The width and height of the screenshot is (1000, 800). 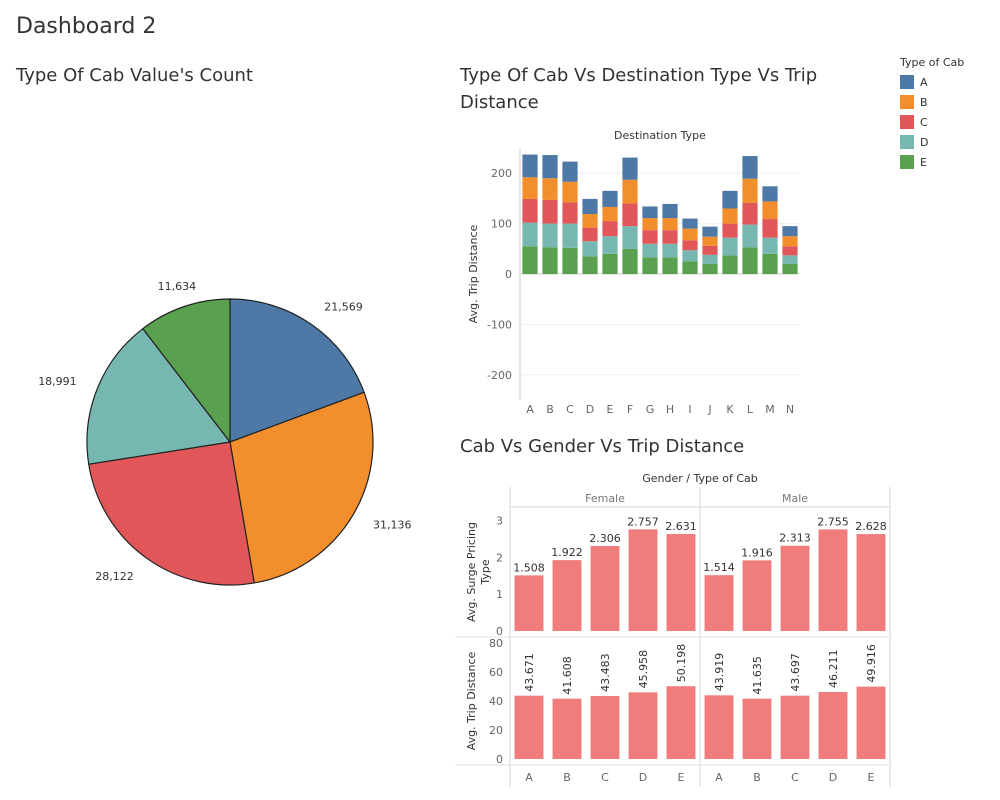 I want to click on stacked-bar-segment-j-a, so click(x=710, y=231).